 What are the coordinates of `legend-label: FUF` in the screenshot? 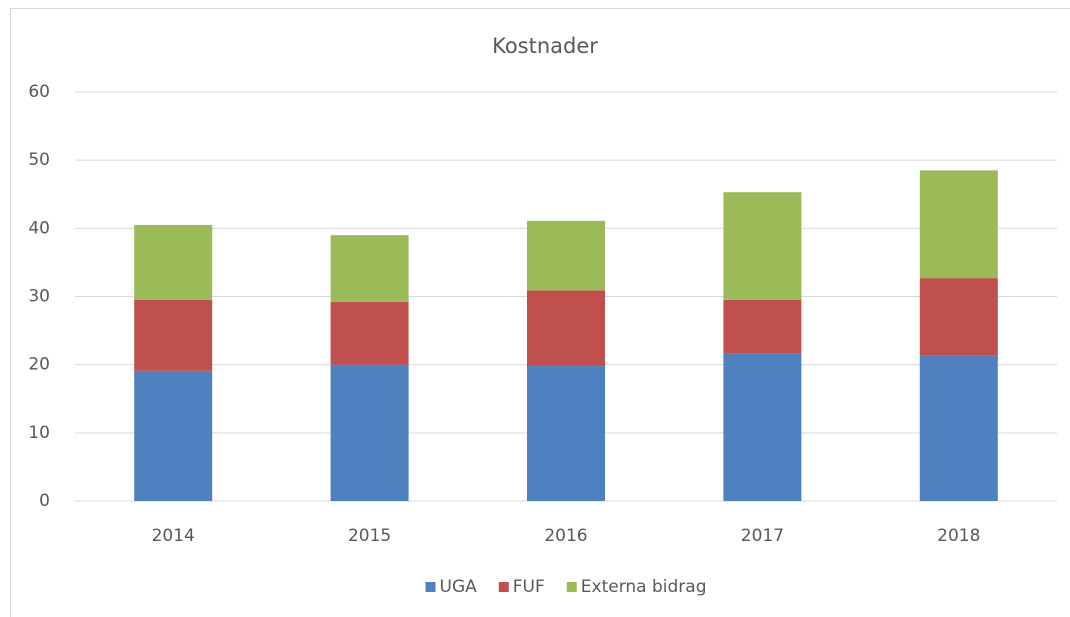 It's located at (529, 587).